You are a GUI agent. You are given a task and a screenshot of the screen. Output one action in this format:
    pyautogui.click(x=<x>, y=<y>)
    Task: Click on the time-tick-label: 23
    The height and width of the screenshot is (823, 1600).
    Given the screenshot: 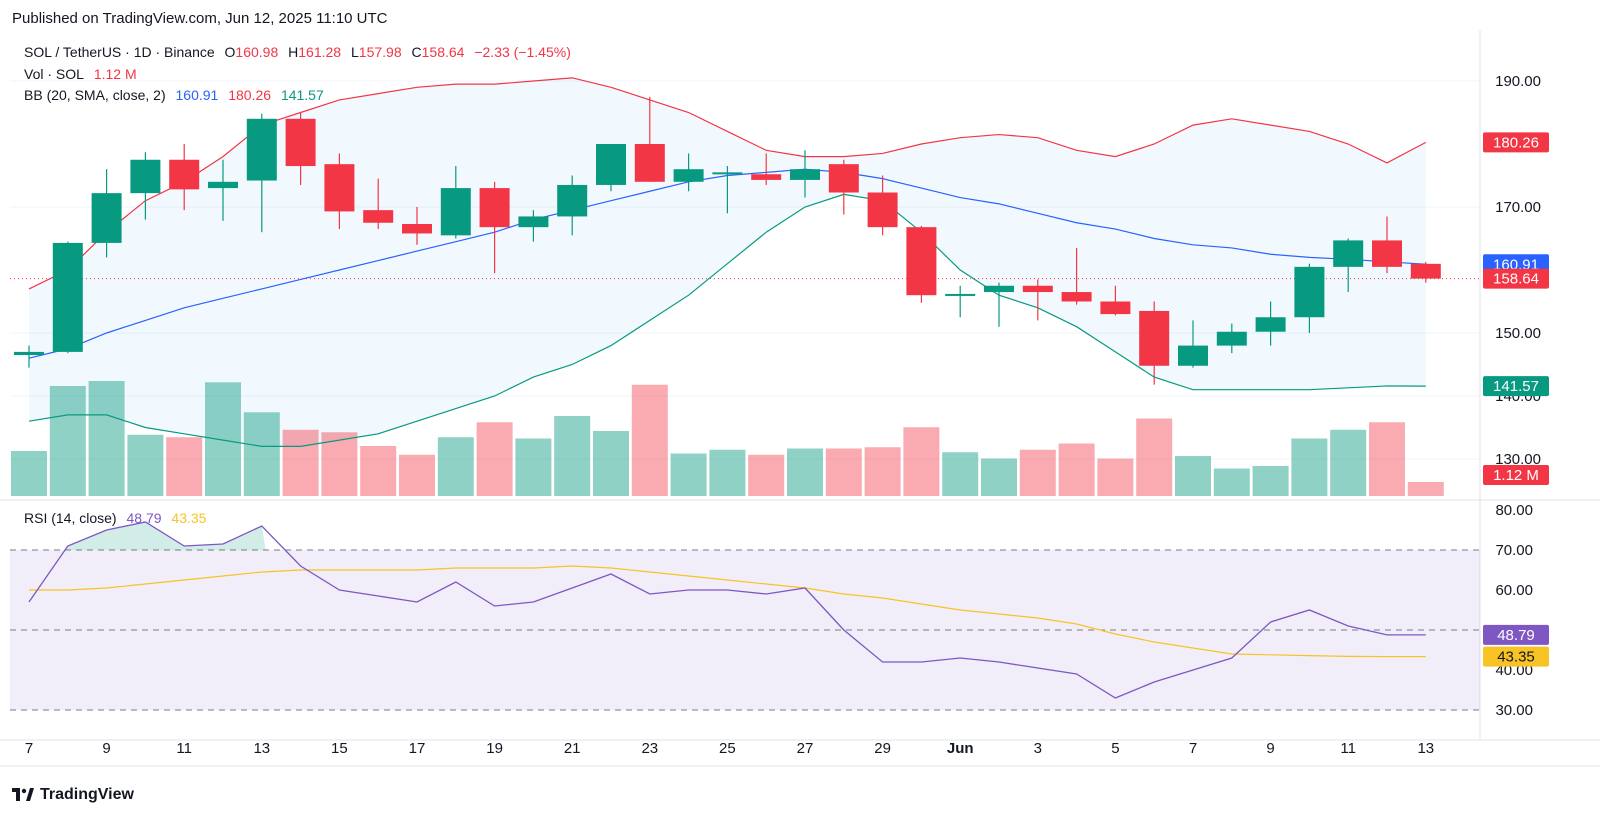 What is the action you would take?
    pyautogui.click(x=649, y=748)
    